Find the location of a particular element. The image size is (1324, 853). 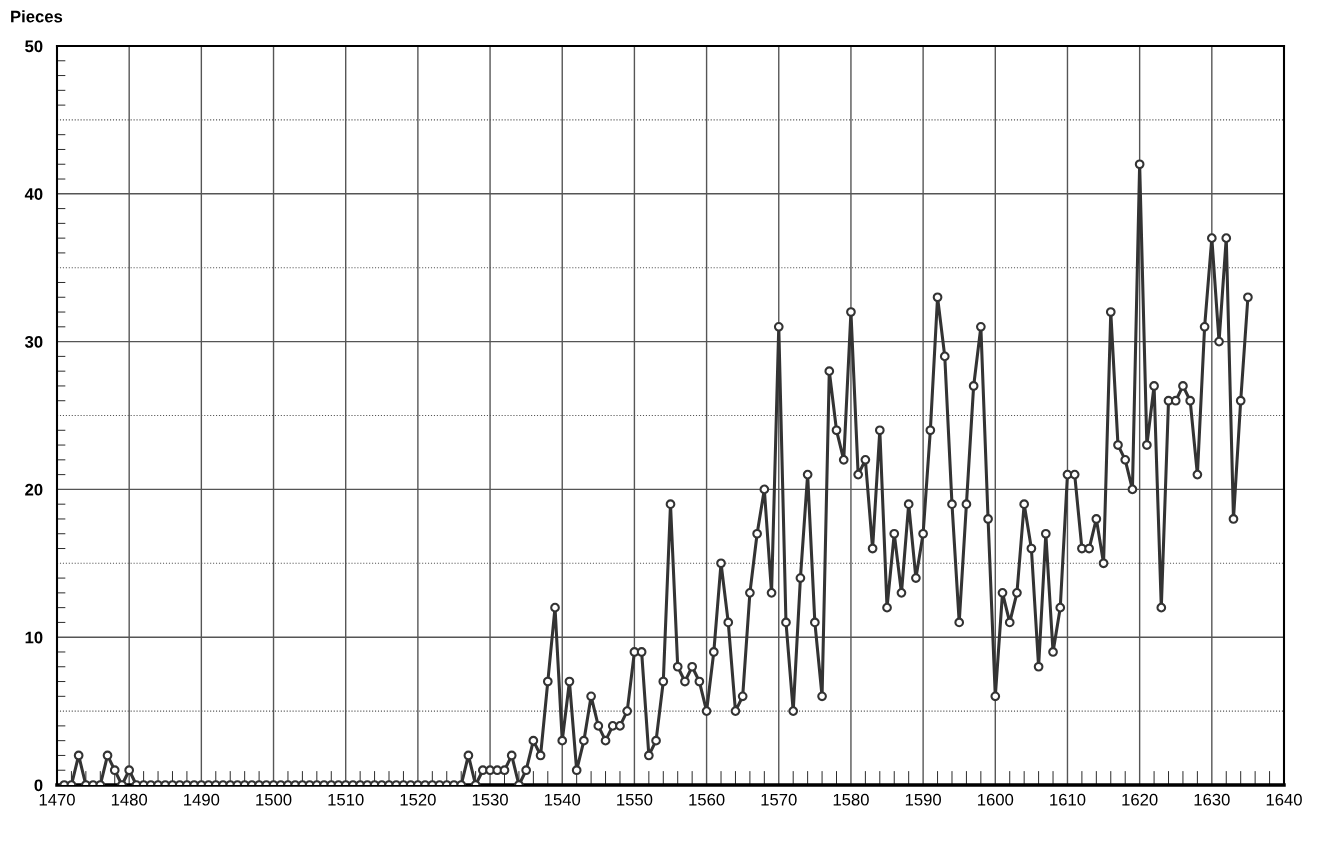

y-axis-title: Pieces is located at coordinates (37, 16).